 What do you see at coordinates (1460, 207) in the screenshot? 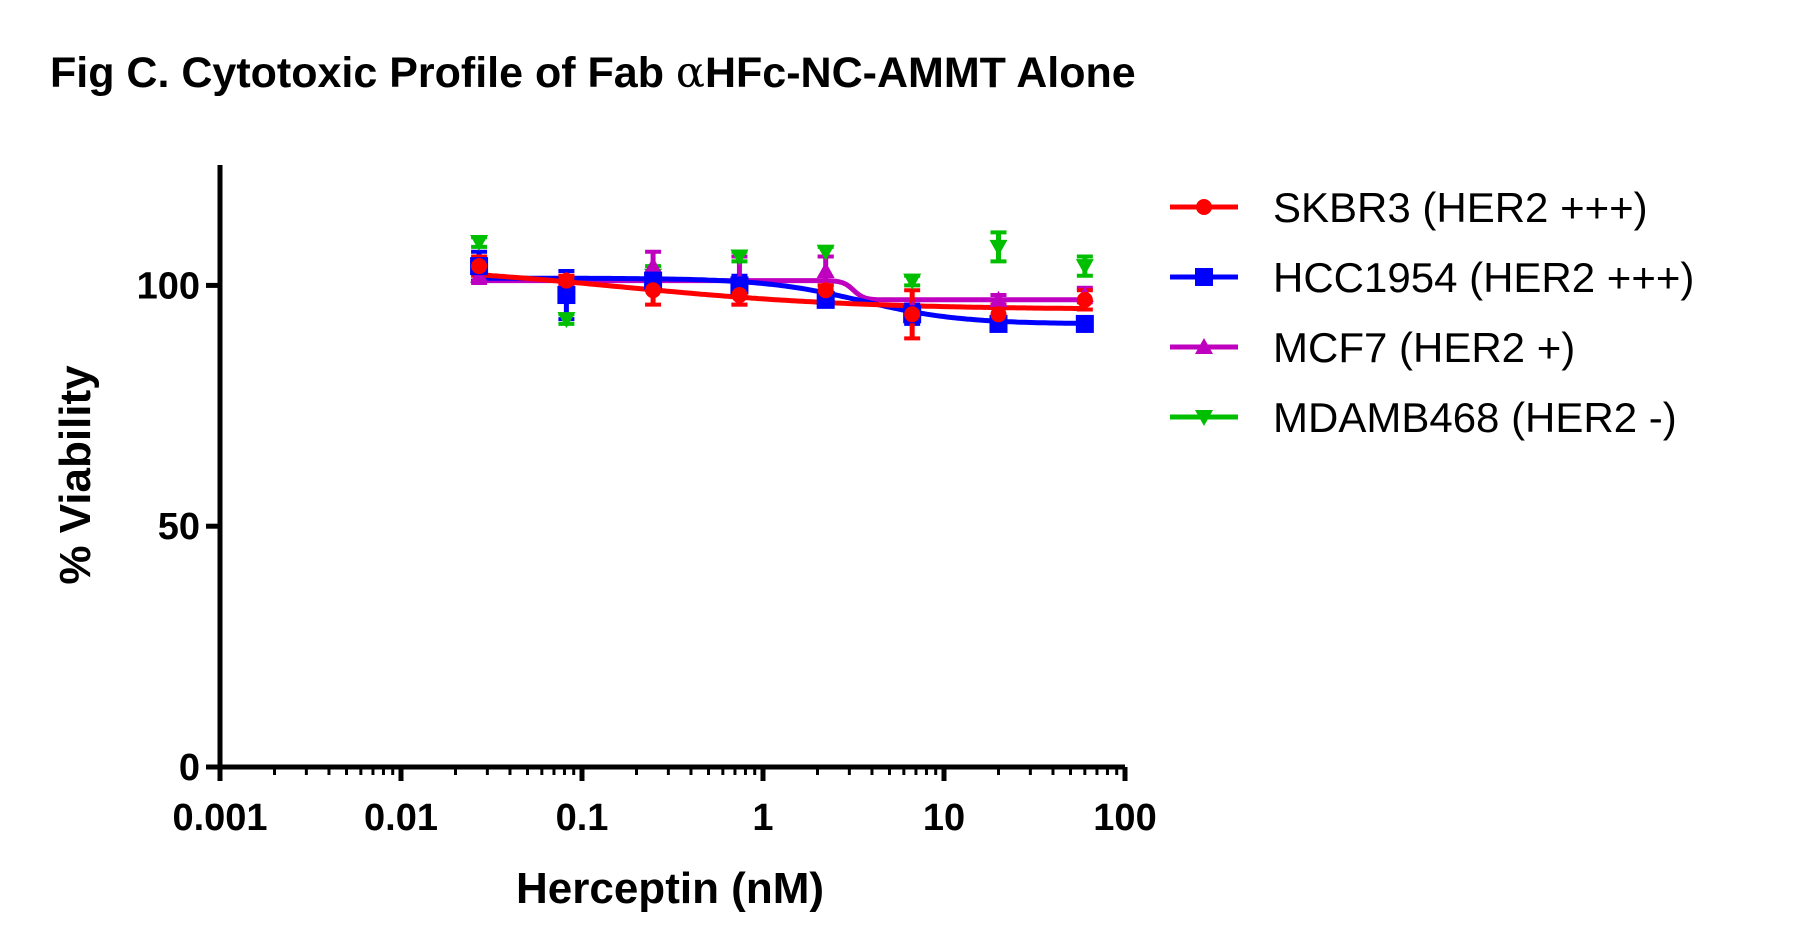
I see `legend-label: SKBR3 (HER2 +++)` at bounding box center [1460, 207].